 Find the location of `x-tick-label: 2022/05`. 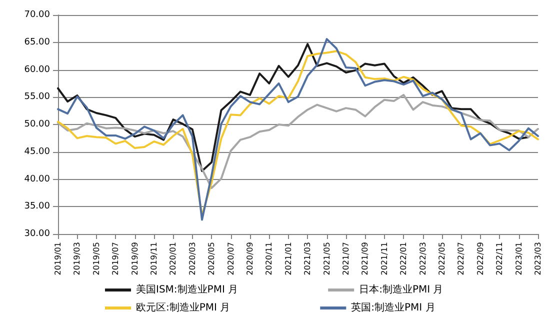

x-tick-label: 2022/05 is located at coordinates (442, 259).